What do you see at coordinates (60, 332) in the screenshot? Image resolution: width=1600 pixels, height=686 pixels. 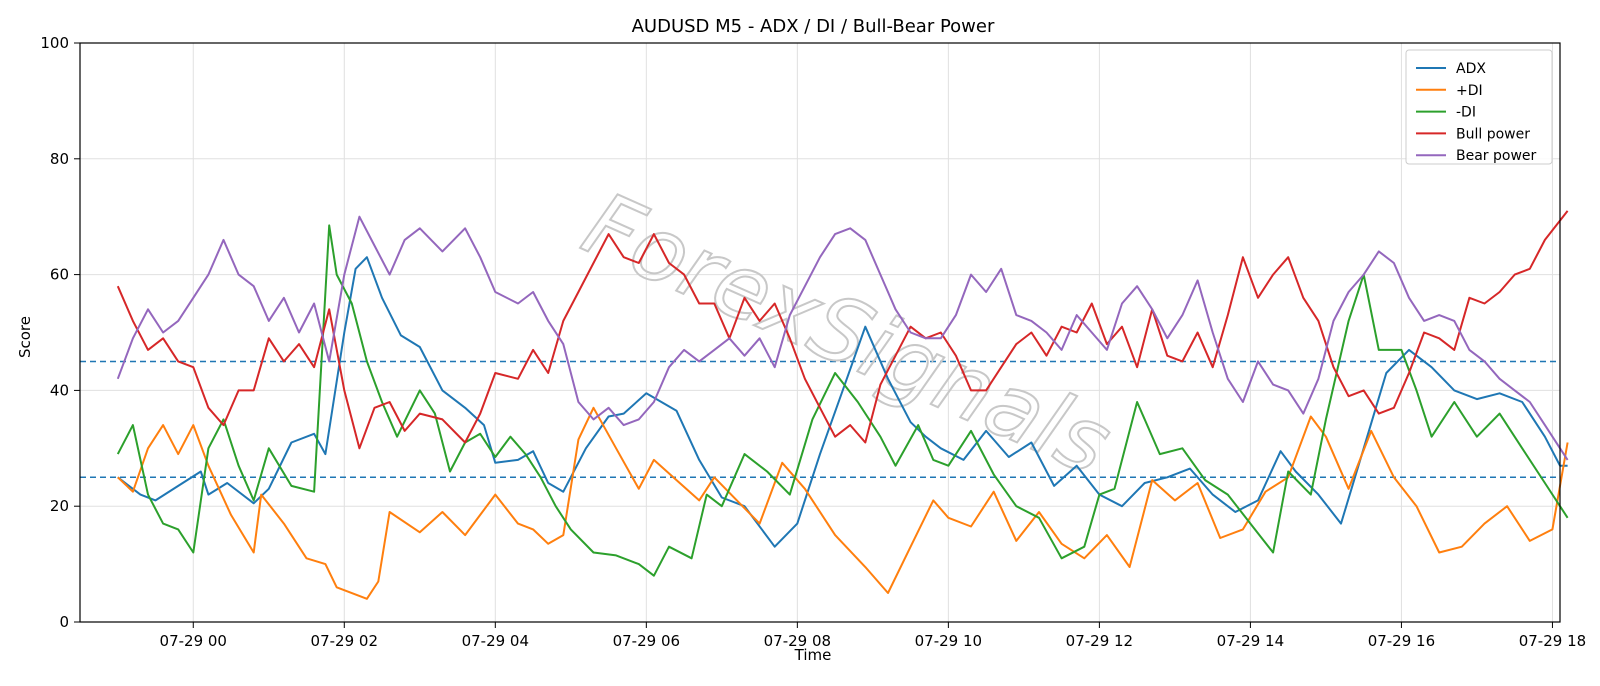 I see `y-axis-ticks: 0 20 40 60 80 100` at bounding box center [60, 332].